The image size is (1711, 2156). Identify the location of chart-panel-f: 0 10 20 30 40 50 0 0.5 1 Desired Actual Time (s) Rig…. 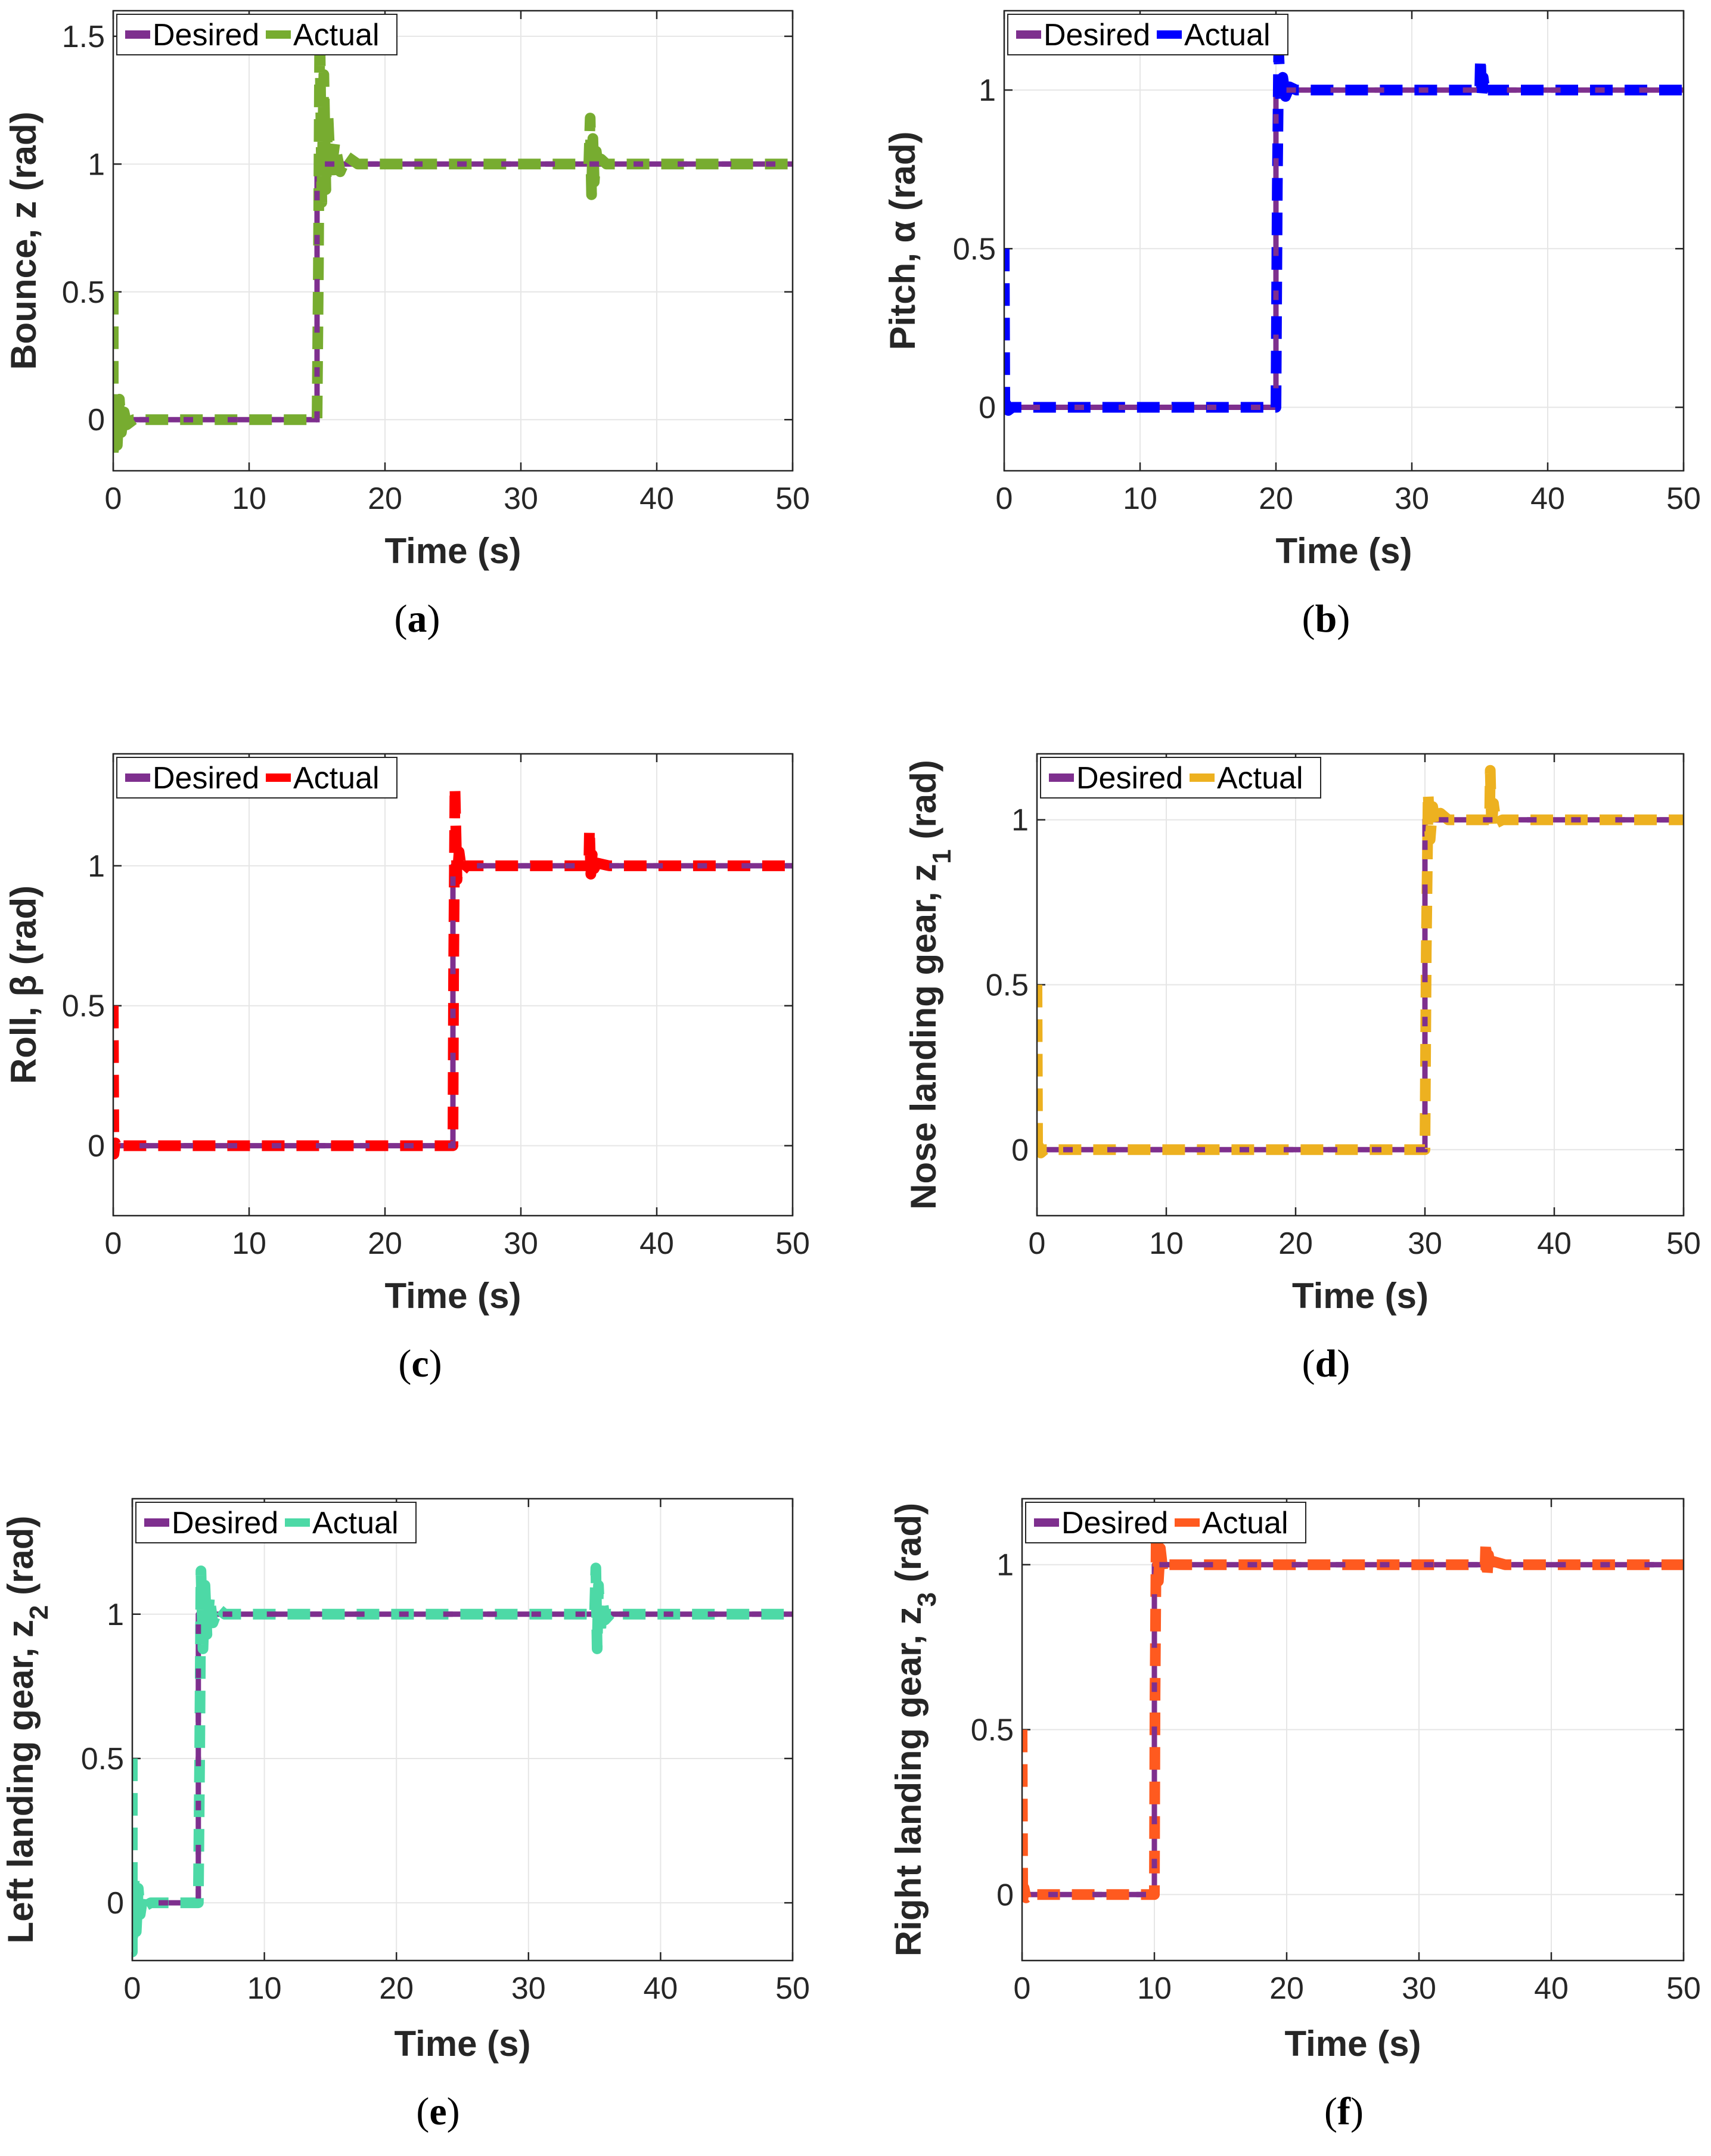
(1295, 1815).